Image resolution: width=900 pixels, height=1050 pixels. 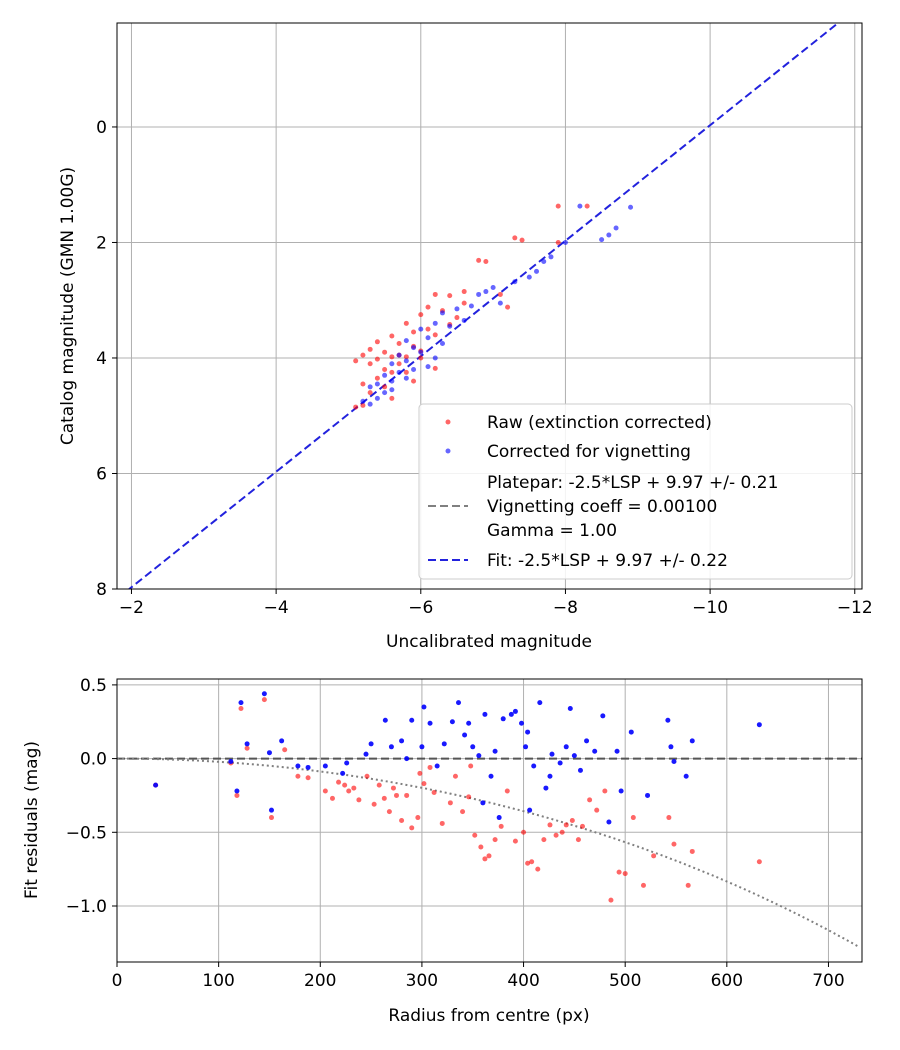 I want to click on top-y-axis-label: Catalog magnitude (GMN 1.00G), so click(x=68, y=306).